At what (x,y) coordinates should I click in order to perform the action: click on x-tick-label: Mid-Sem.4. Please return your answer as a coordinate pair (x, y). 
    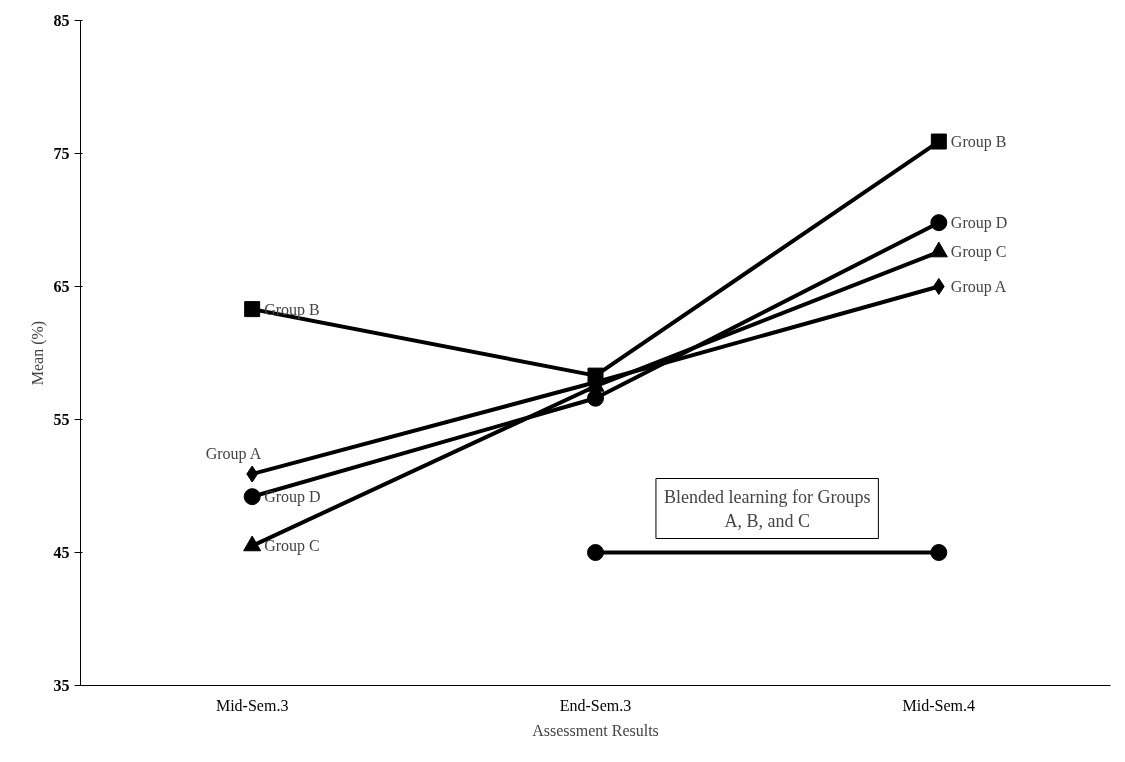
    Looking at the image, I should click on (939, 705).